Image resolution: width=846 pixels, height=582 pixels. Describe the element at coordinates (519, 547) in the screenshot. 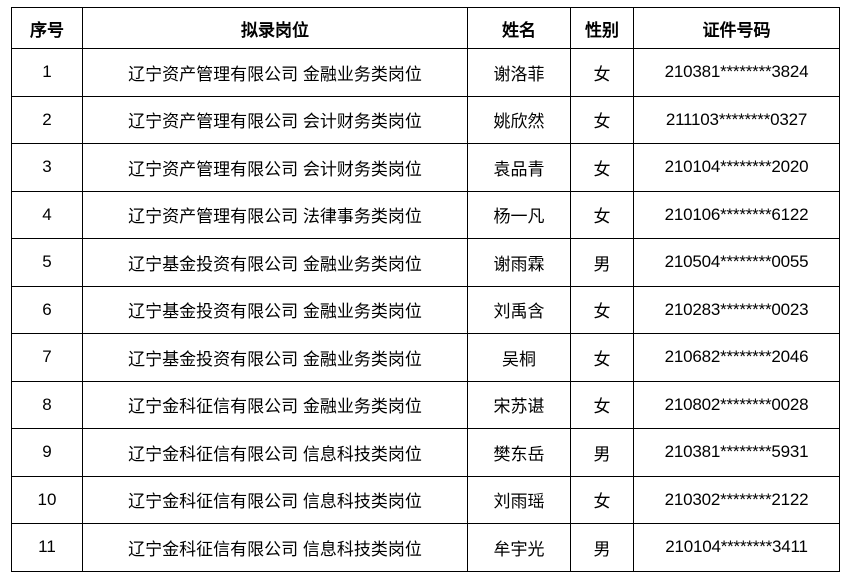

I see `cell-name: 牟宇光` at that location.